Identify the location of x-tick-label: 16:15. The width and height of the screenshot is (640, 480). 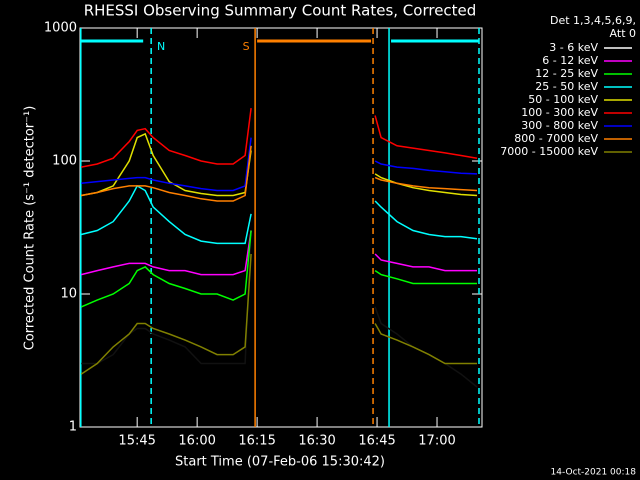
(256, 441).